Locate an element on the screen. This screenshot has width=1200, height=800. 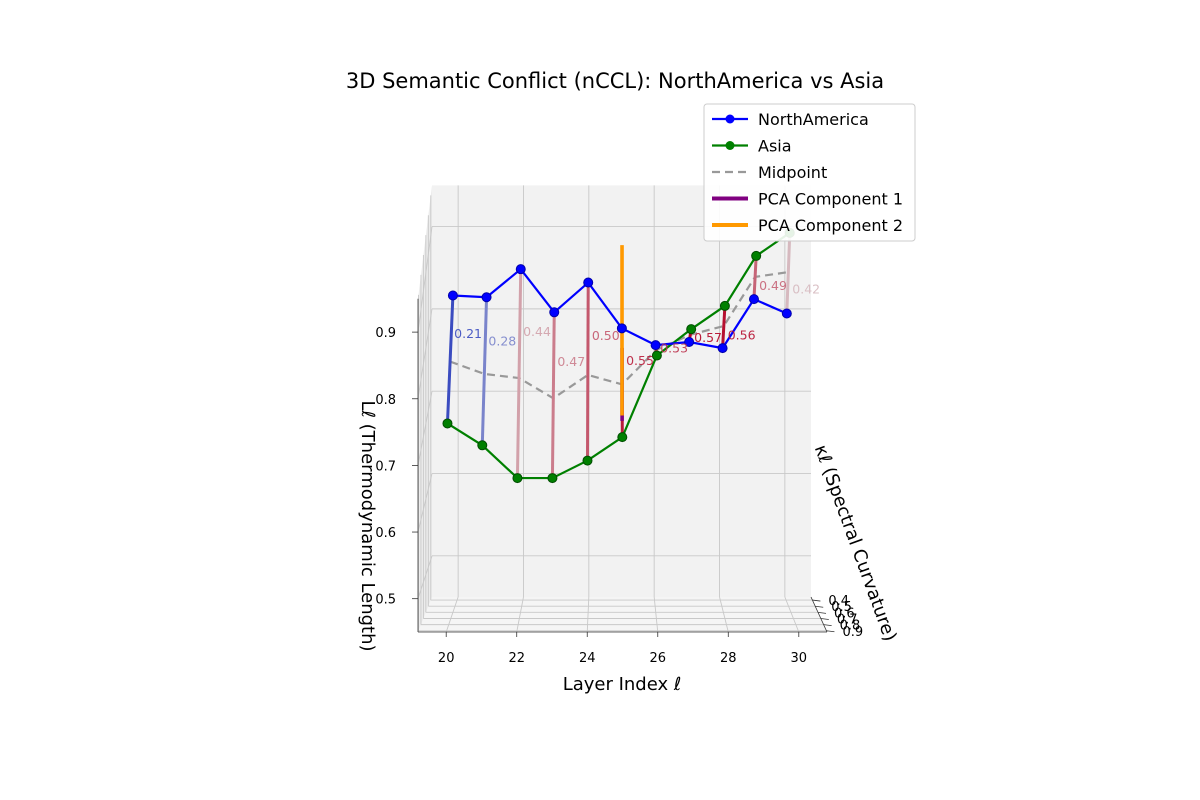
floor-pane is located at coordinates (622, 614).